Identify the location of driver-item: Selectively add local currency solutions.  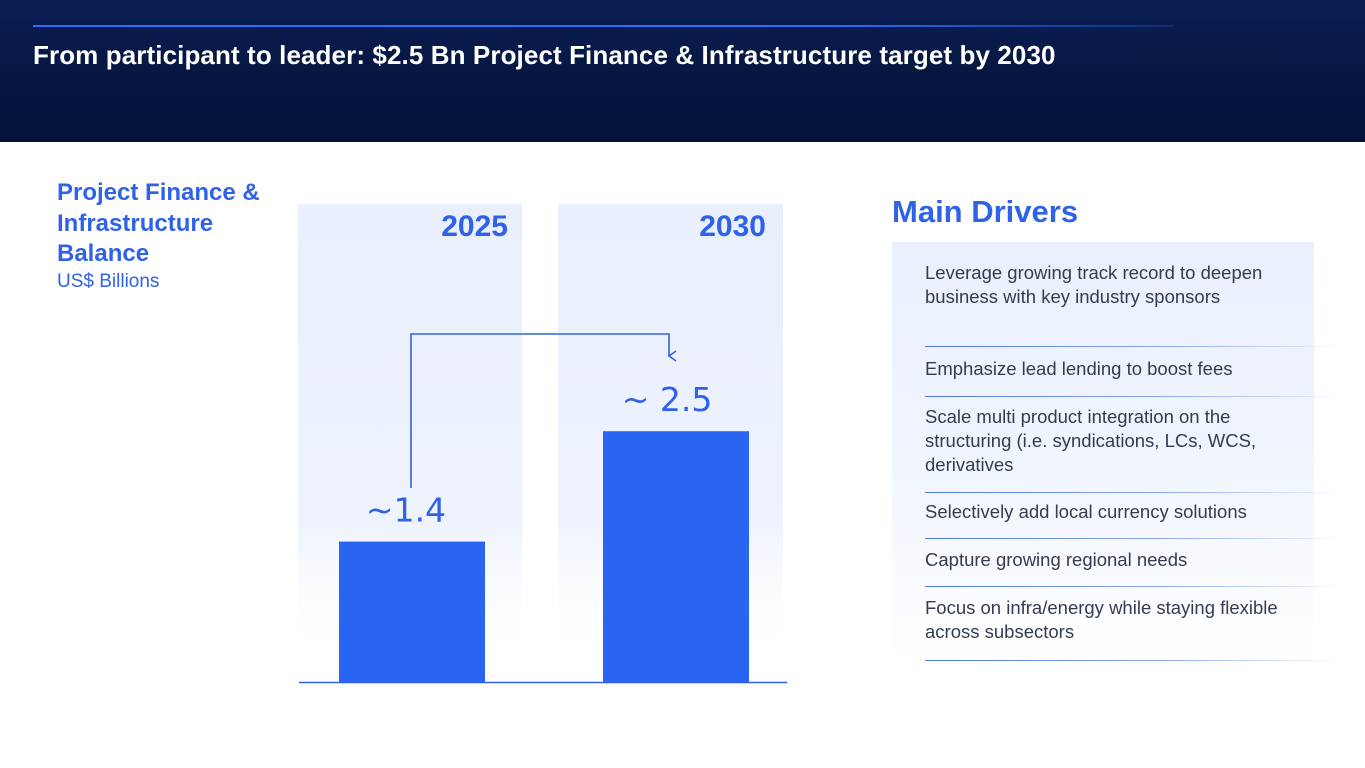
(1086, 511).